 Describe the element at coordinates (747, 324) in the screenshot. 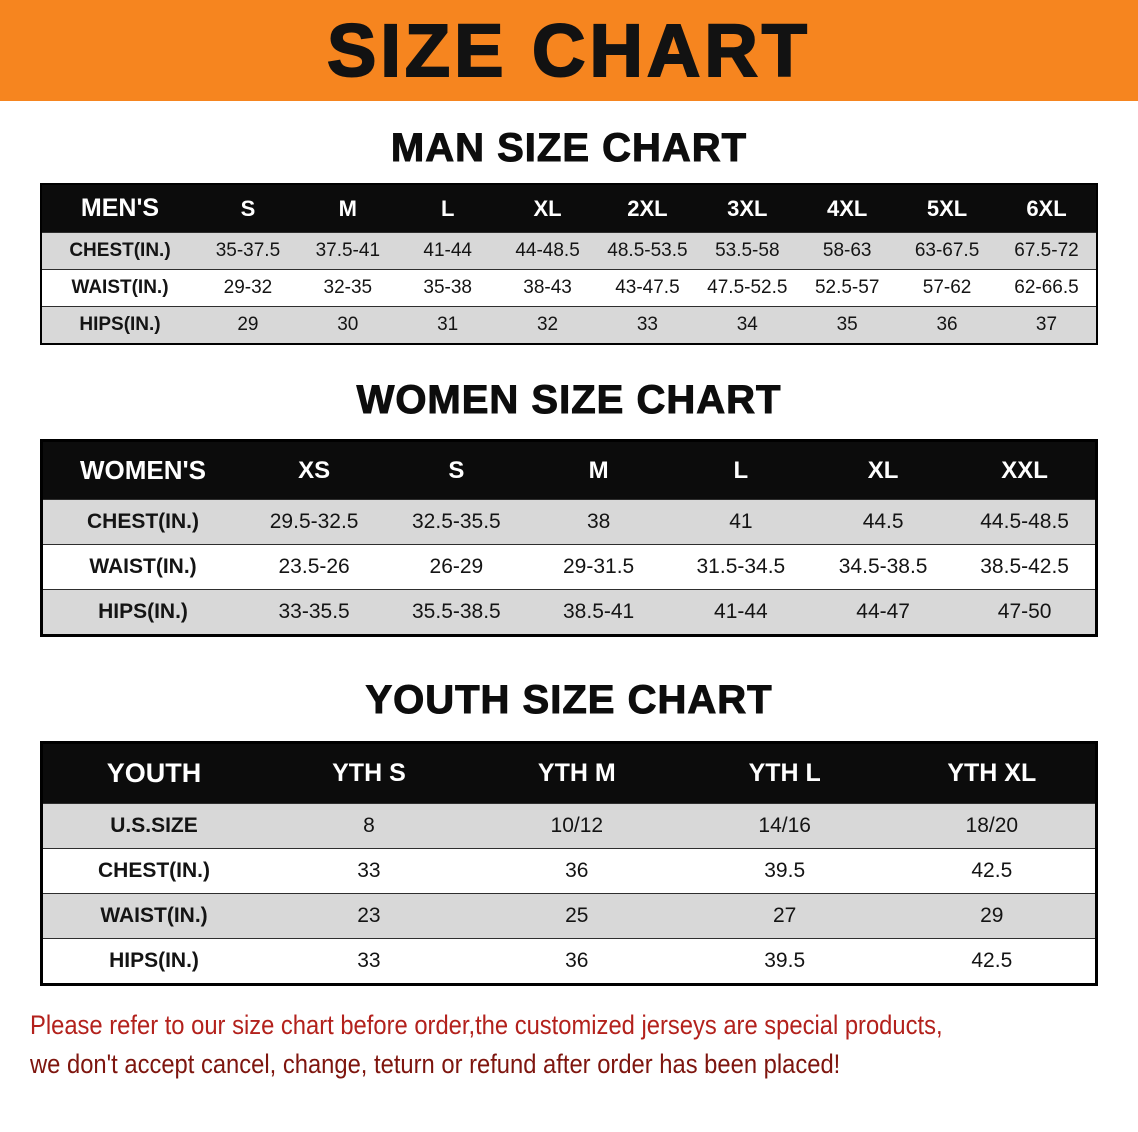

I see `value-cell: 34` at that location.